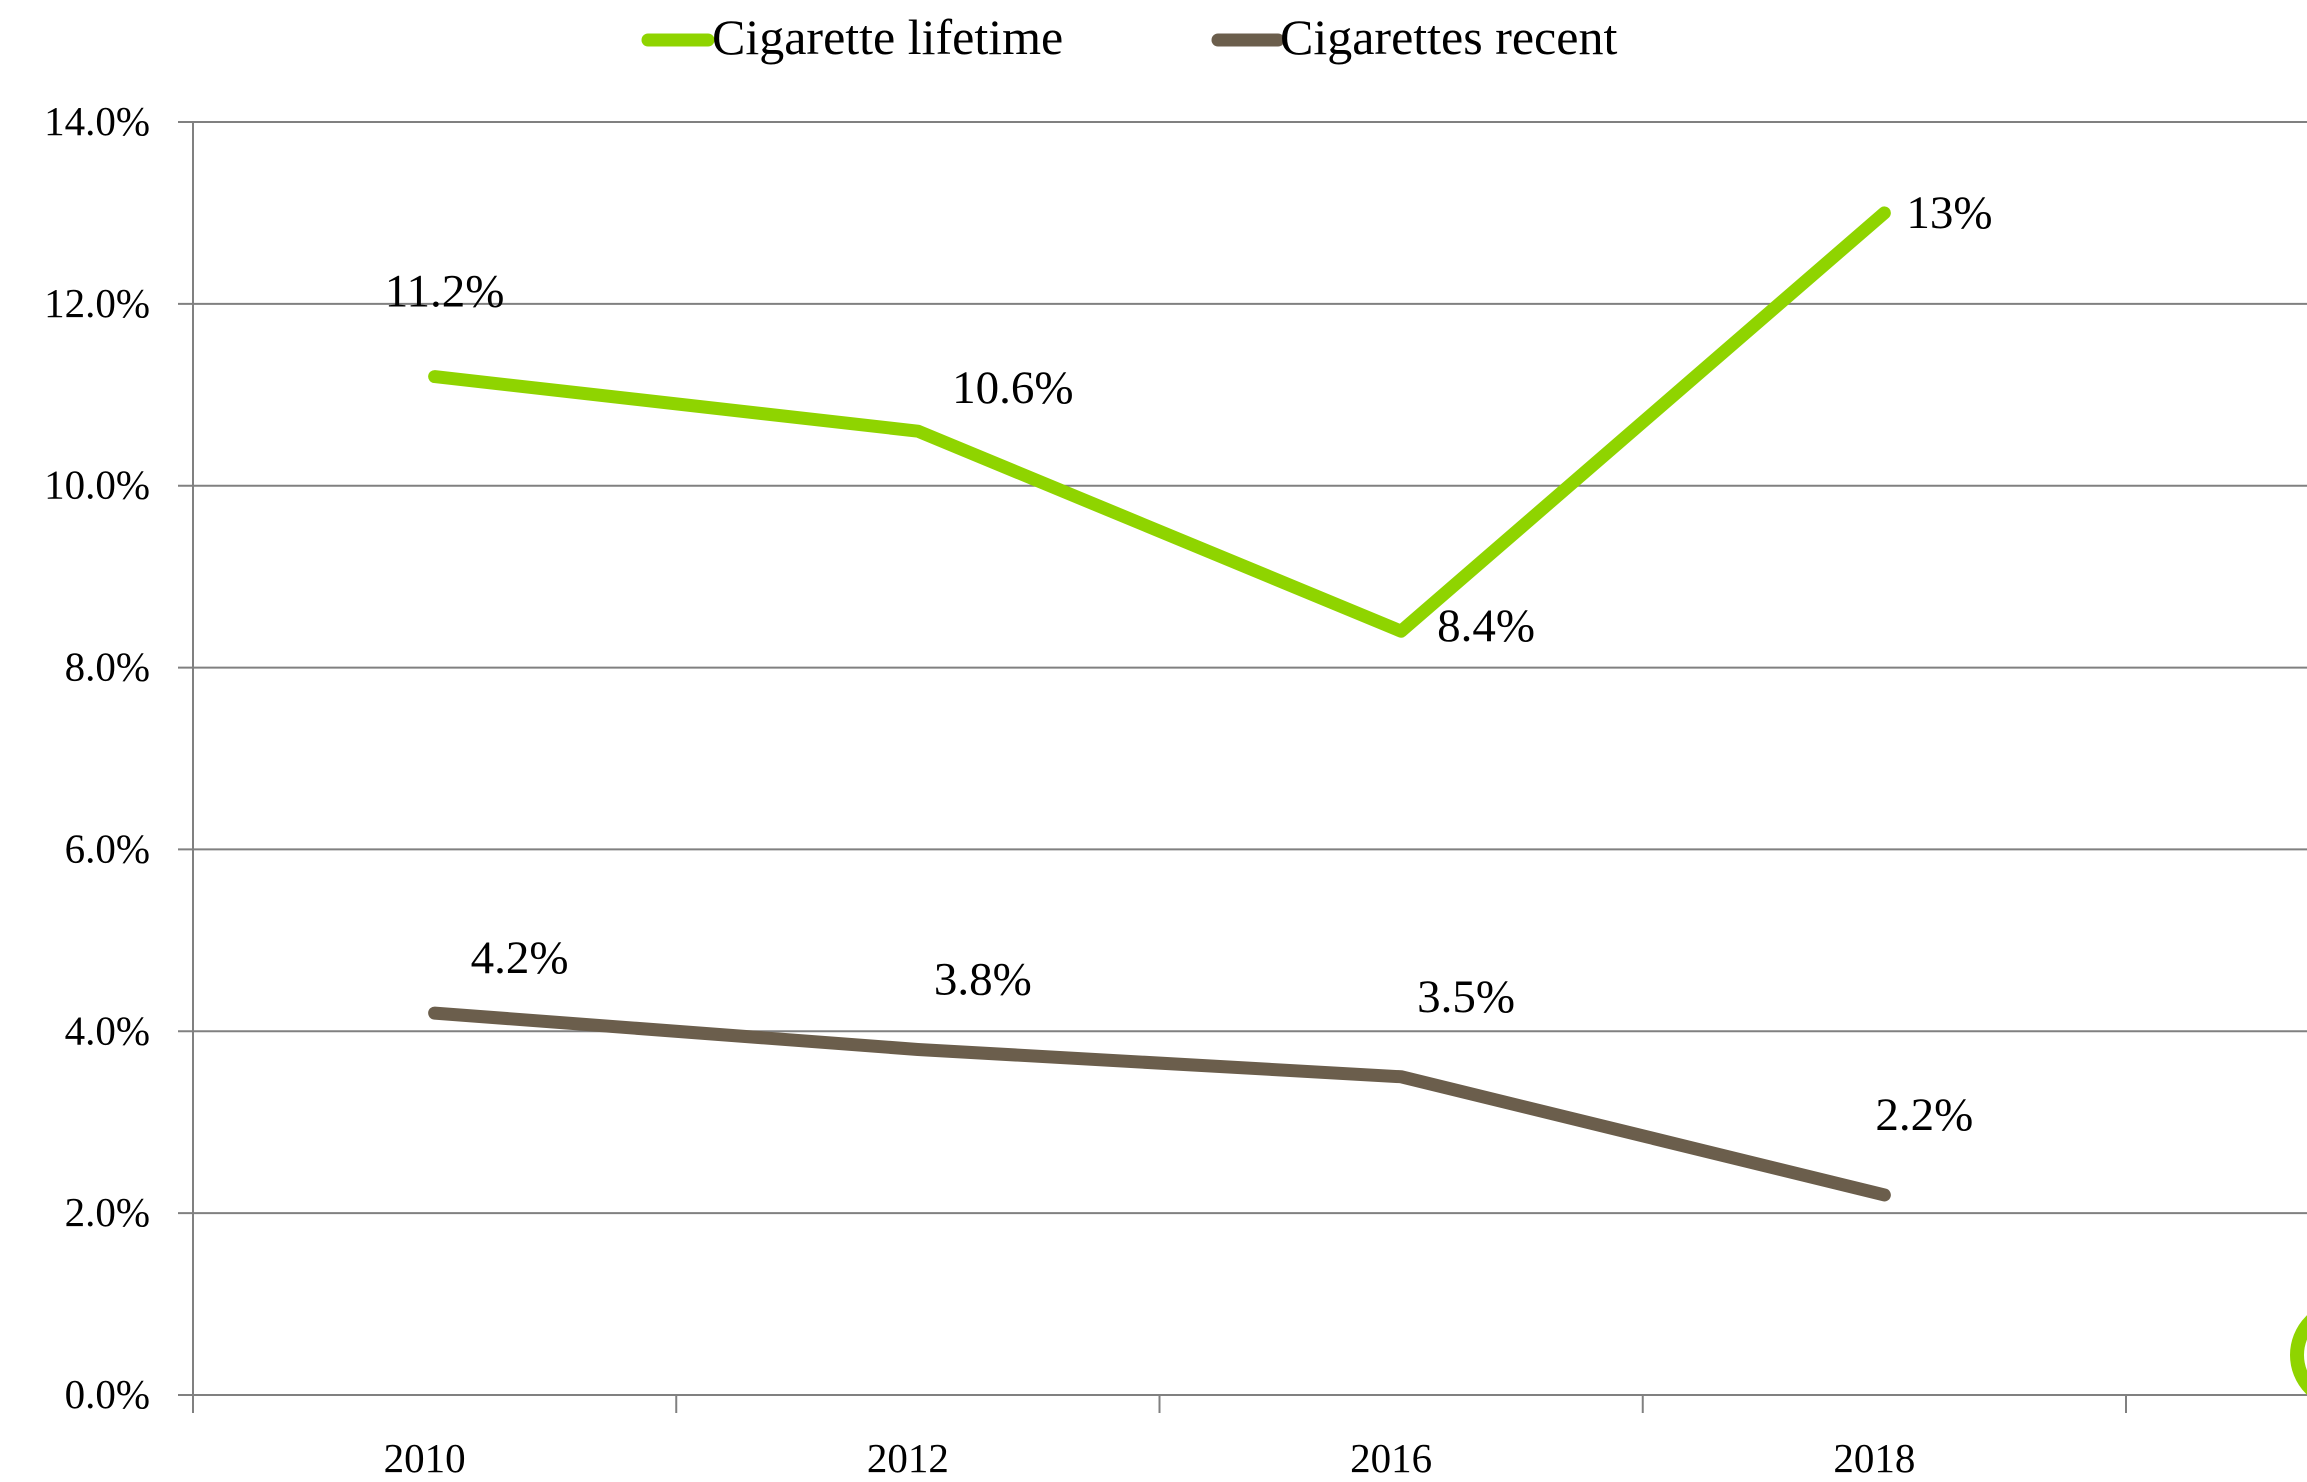 This screenshot has width=2307, height=1482. What do you see at coordinates (1159, 1104) in the screenshot?
I see `series-line-recent` at bounding box center [1159, 1104].